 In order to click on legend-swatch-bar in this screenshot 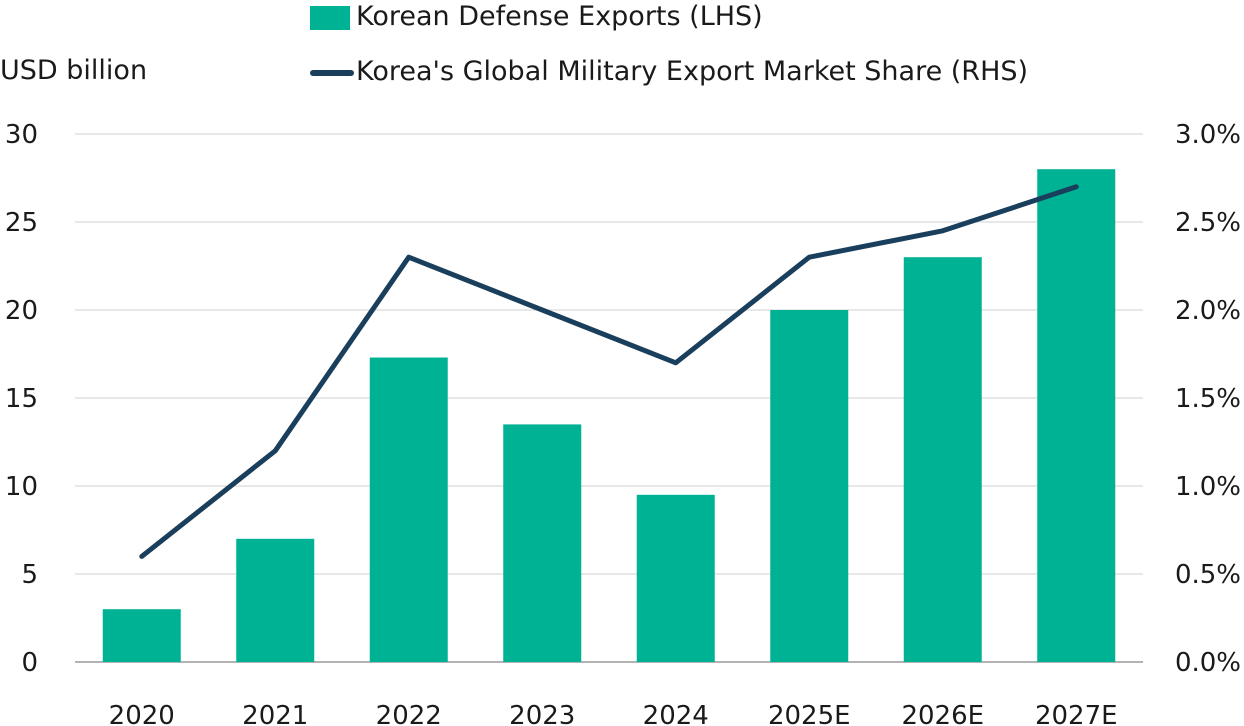, I will do `click(330, 18)`.